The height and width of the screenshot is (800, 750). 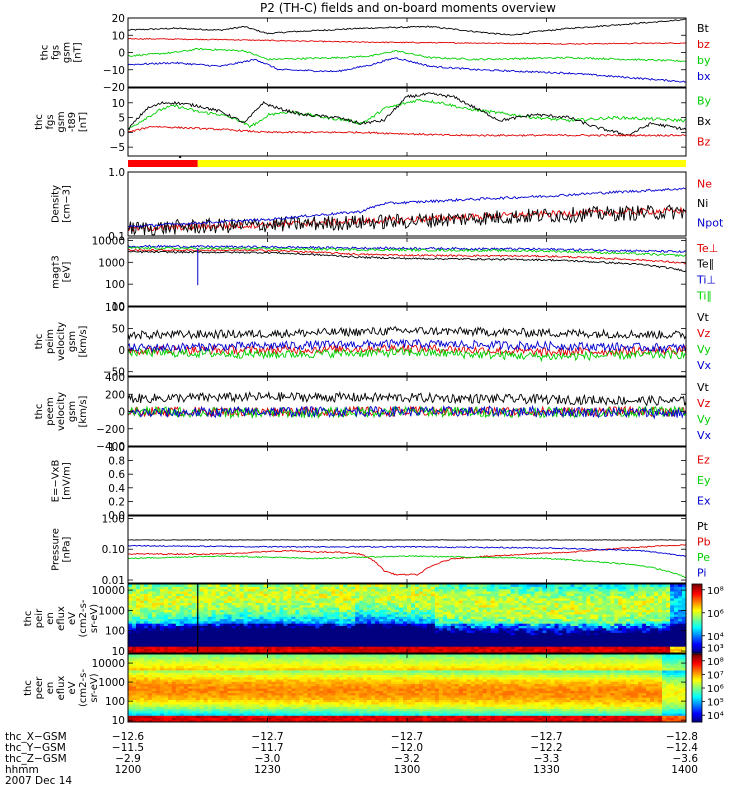 What do you see at coordinates (703, 387) in the screenshot?
I see `legend-entry-Vt: Vt` at bounding box center [703, 387].